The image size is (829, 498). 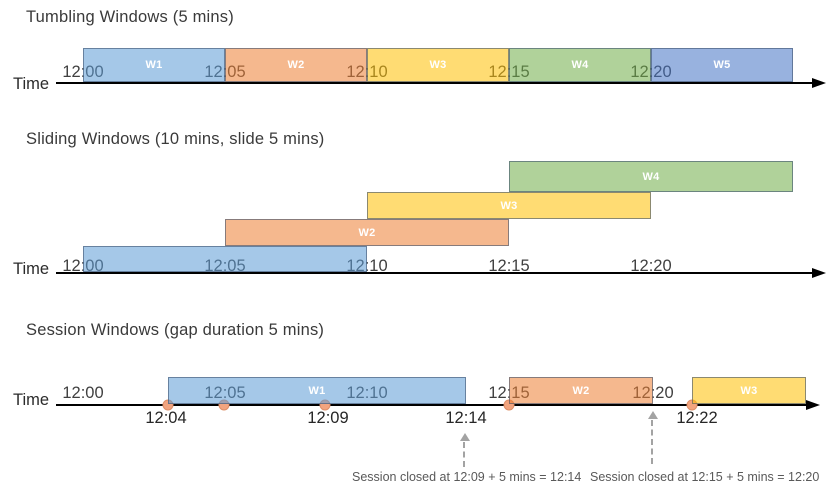 I want to click on sliding-time-axis-label: Time, so click(x=31, y=269).